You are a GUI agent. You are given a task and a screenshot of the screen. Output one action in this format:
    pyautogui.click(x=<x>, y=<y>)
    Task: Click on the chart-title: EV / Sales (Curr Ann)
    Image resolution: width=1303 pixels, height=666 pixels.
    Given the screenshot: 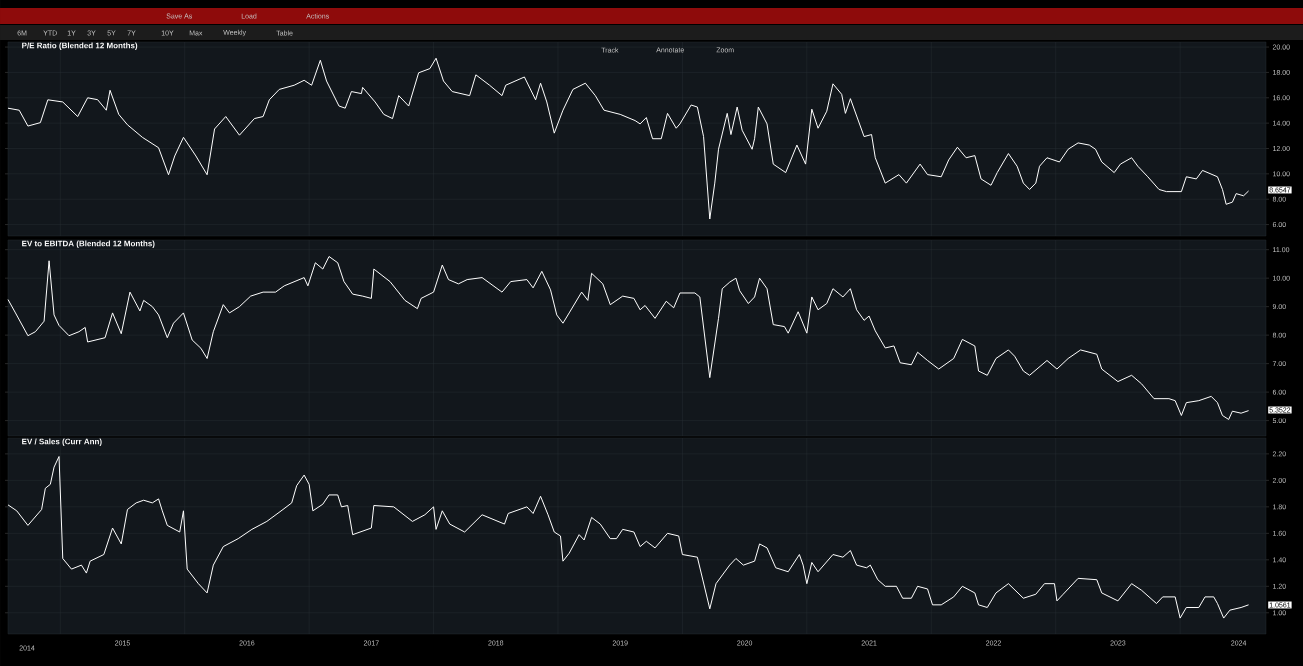 What is the action you would take?
    pyautogui.click(x=62, y=442)
    